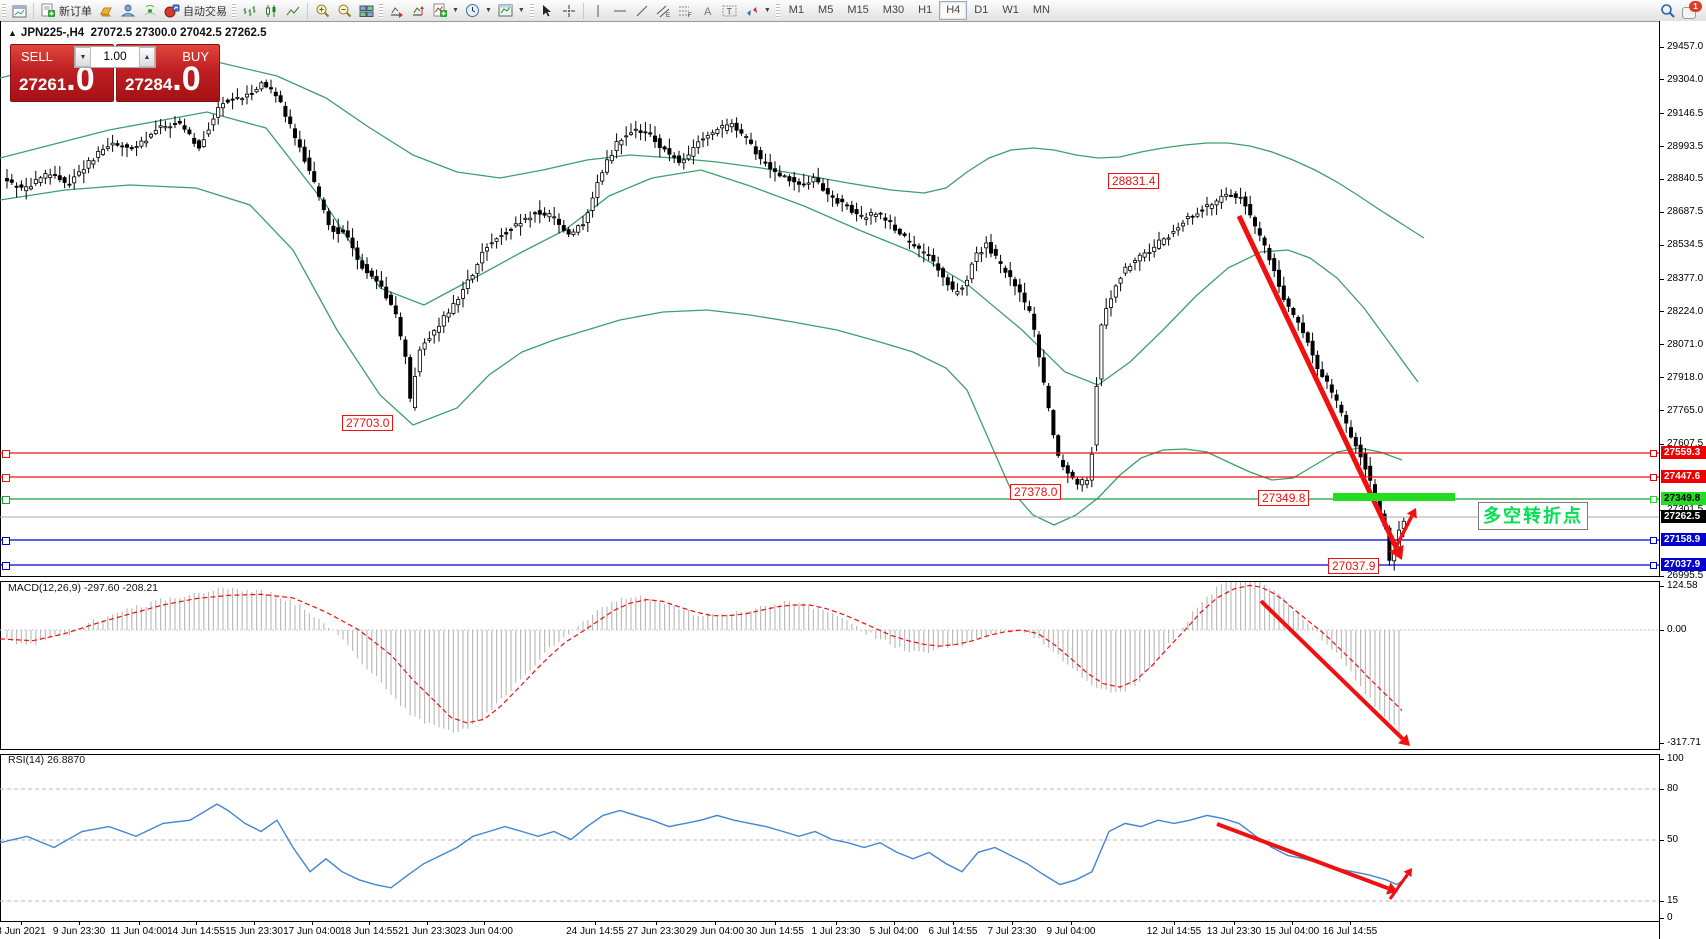 Image resolution: width=1706 pixels, height=939 pixels. What do you see at coordinates (1685, 212) in the screenshot?
I see `price-tick-label: 28687.5` at bounding box center [1685, 212].